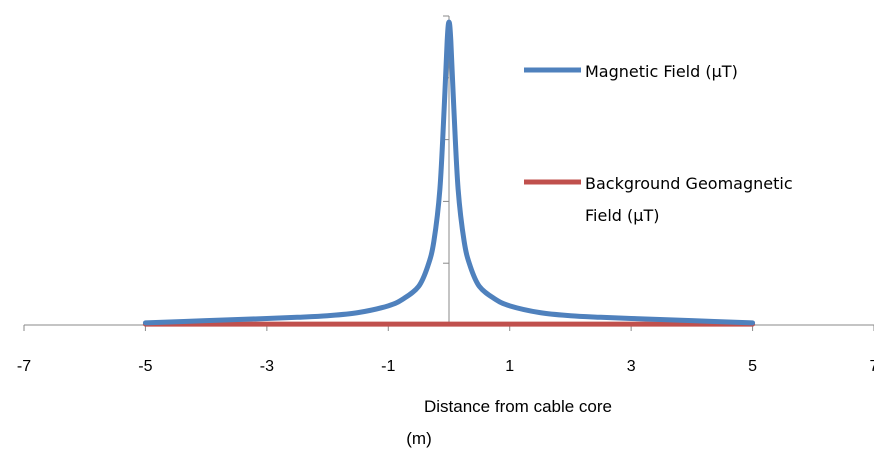 This screenshot has width=874, height=452. I want to click on x-tick-label: 3, so click(631, 366).